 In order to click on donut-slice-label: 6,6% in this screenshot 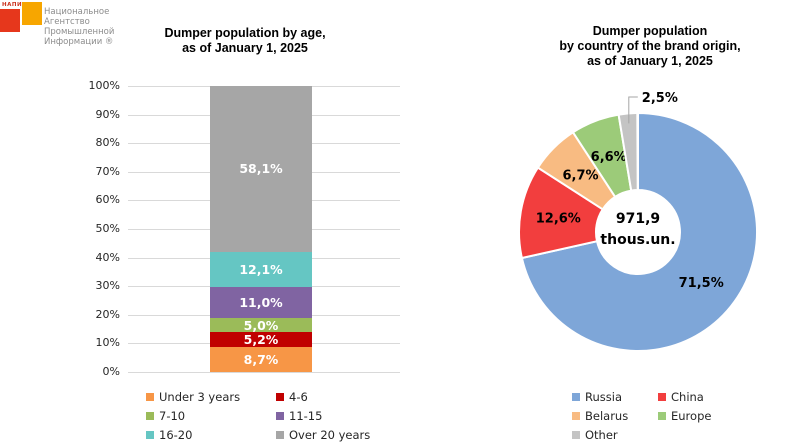, I will do `click(609, 157)`.